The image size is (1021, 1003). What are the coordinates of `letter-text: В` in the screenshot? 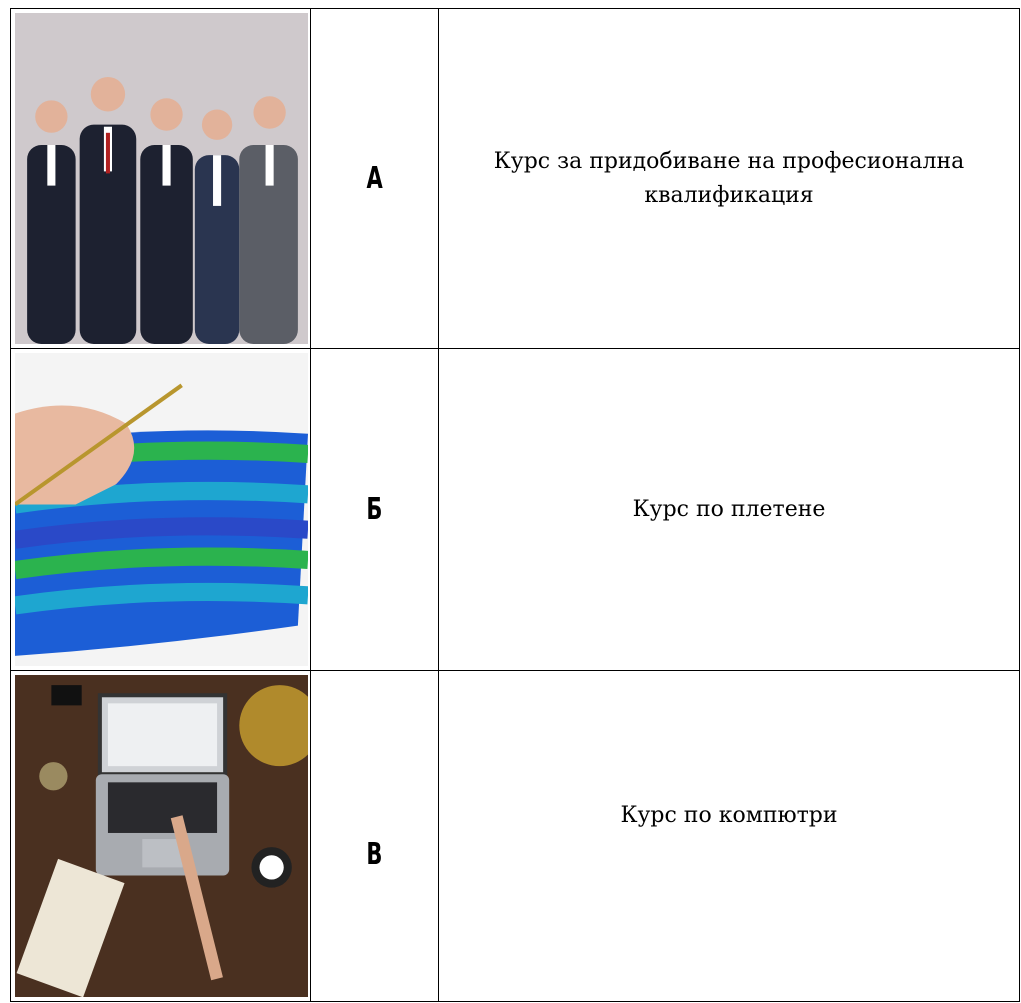 It's located at (374, 854).